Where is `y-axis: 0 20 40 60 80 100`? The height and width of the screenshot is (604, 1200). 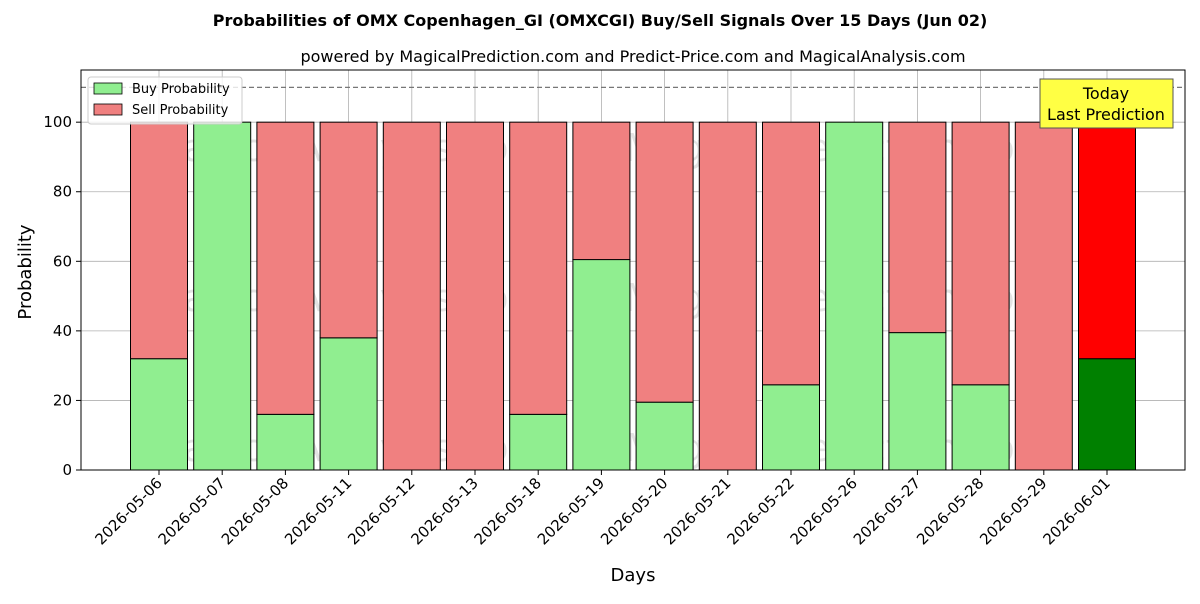
y-axis: 0 20 40 60 80 100 is located at coordinates (62, 296).